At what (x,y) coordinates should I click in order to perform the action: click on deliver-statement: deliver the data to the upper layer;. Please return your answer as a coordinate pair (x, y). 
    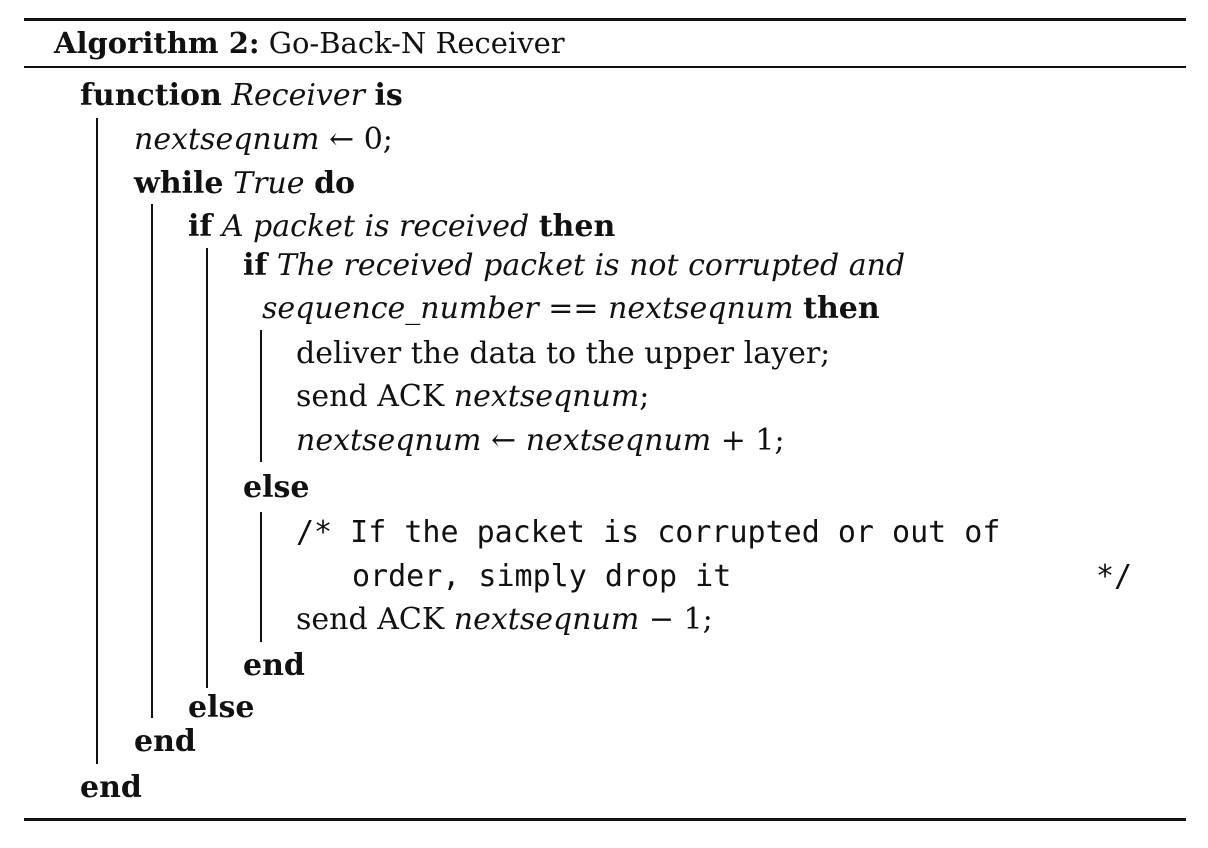
    Looking at the image, I should click on (563, 353).